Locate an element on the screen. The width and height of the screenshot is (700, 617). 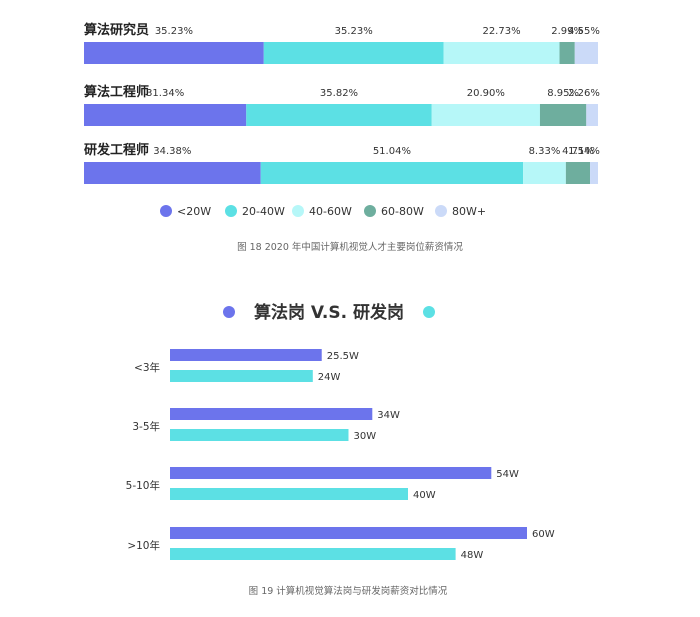
legend-label: <20W is located at coordinates (194, 211).